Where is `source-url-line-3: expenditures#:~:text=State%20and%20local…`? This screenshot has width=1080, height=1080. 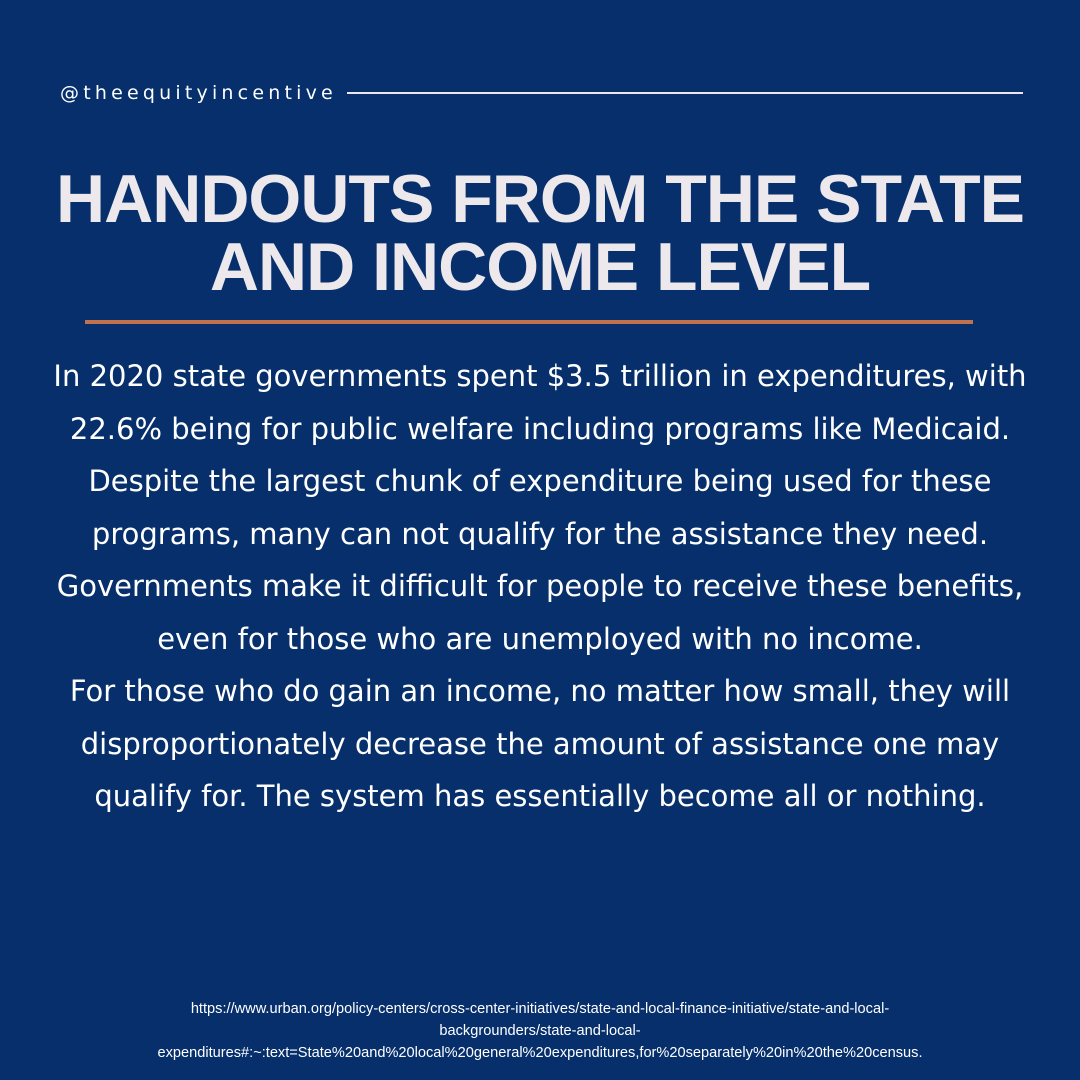
source-url-line-3: expenditures#:~:text=State%20and%20local… is located at coordinates (540, 1053).